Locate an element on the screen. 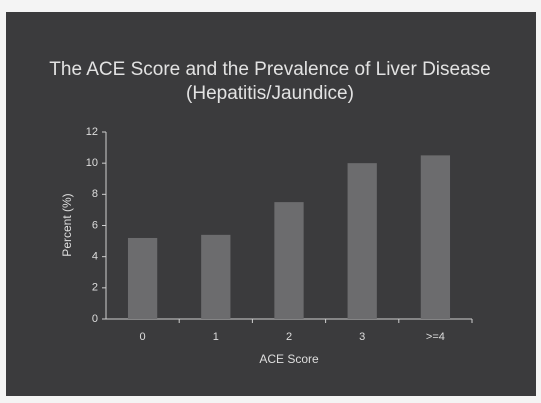 This screenshot has height=403, width=541. y-tick-label: 8 is located at coordinates (95, 194).